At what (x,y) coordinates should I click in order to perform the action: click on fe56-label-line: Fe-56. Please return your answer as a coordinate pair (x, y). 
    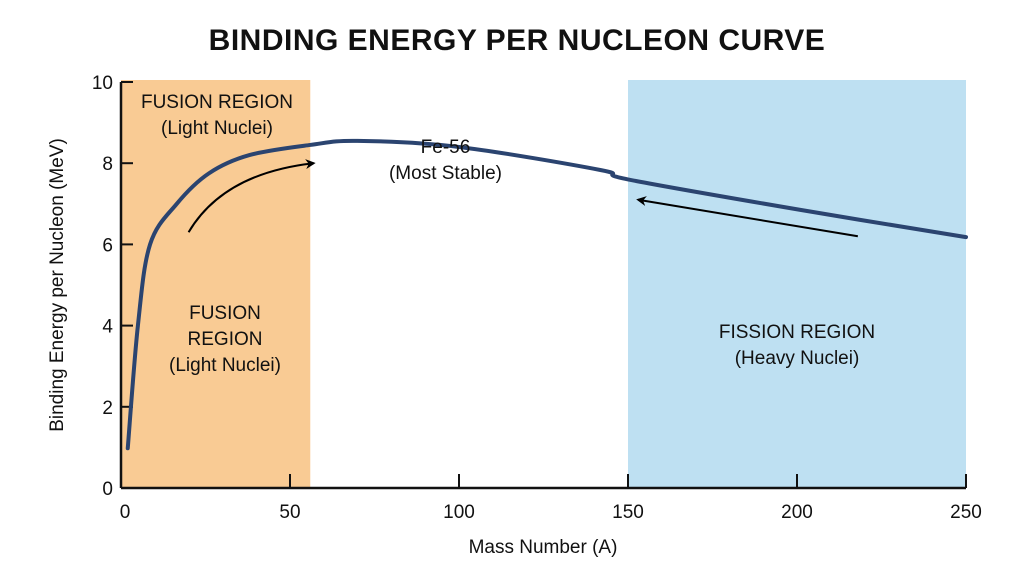
    Looking at the image, I should click on (446, 147).